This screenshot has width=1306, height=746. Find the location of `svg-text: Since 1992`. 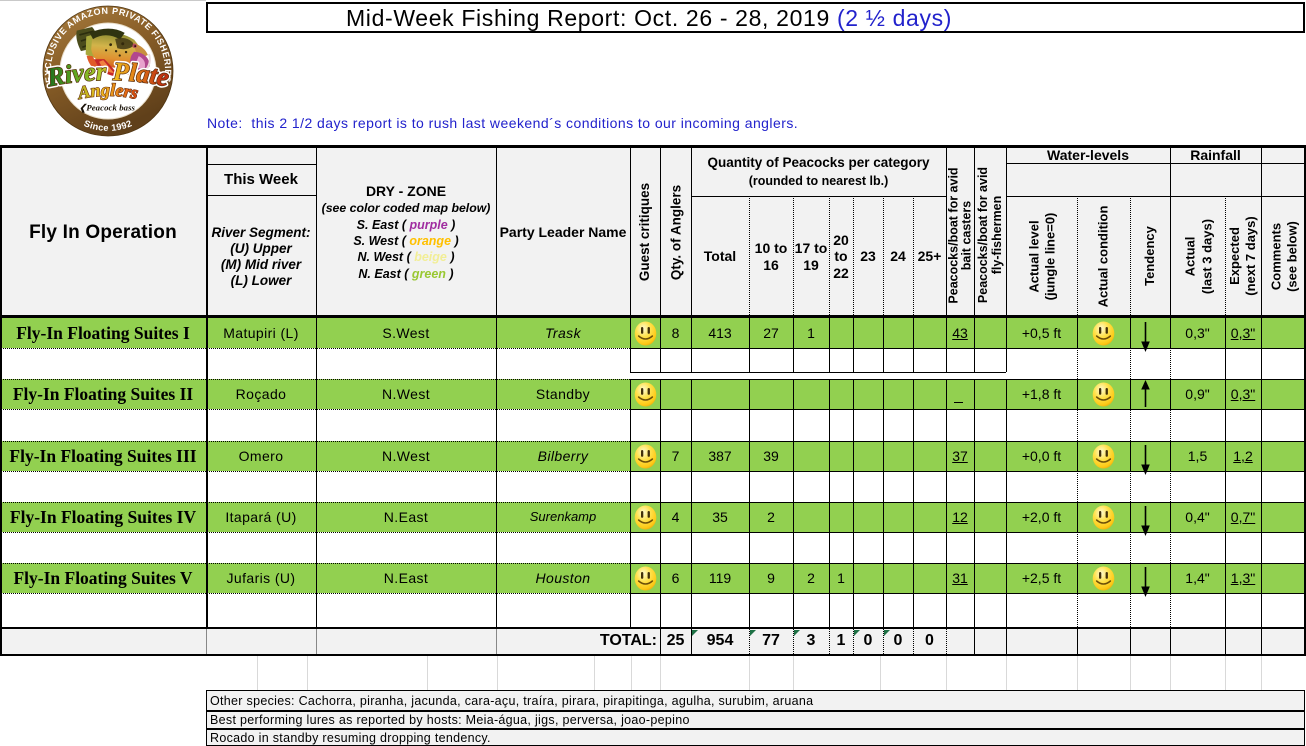

svg-text: Since 1992 is located at coordinates (108, 125).